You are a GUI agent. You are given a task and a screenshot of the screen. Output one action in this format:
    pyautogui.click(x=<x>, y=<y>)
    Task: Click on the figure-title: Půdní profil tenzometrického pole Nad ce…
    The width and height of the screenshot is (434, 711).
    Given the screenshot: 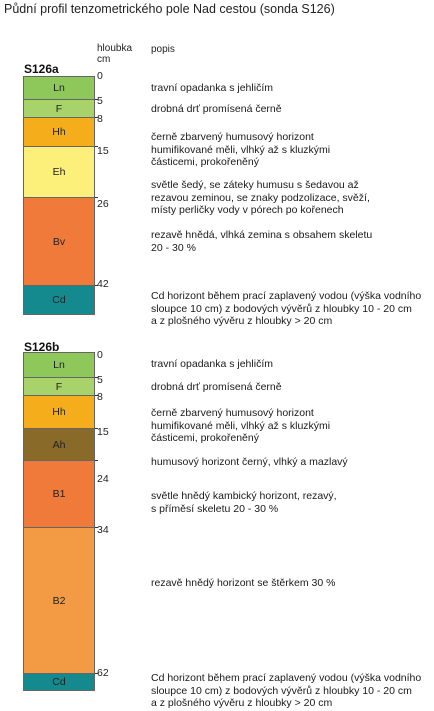 What is the action you would take?
    pyautogui.click(x=169, y=9)
    